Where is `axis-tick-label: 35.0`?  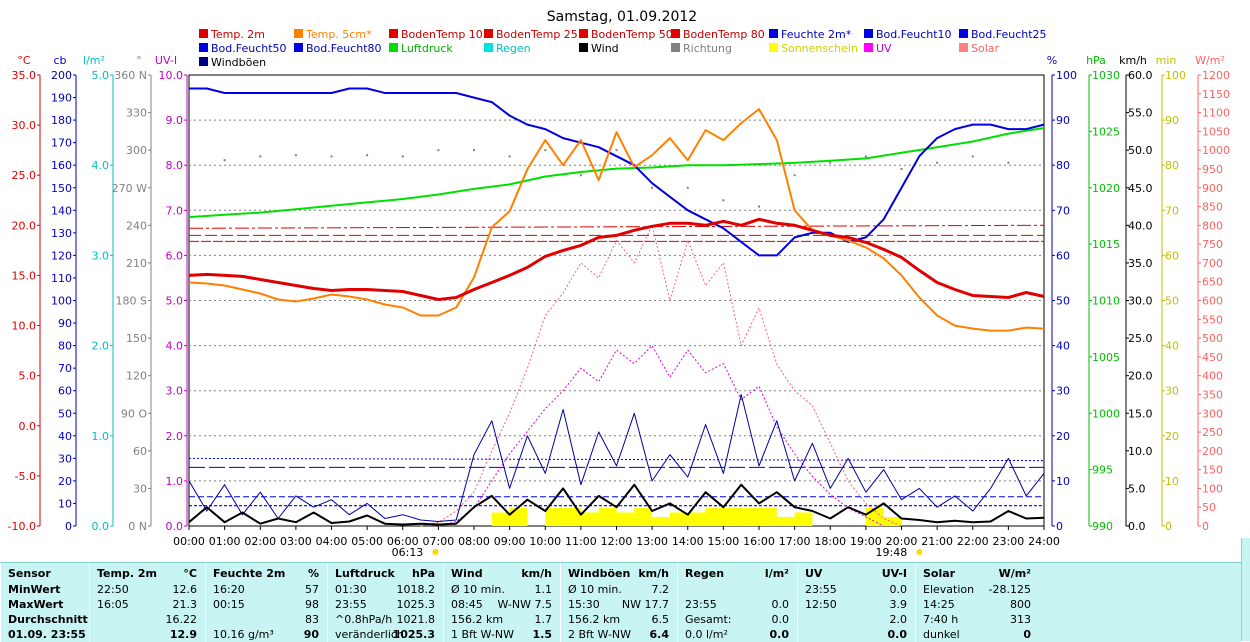 axis-tick-label: 35.0 is located at coordinates (24, 75).